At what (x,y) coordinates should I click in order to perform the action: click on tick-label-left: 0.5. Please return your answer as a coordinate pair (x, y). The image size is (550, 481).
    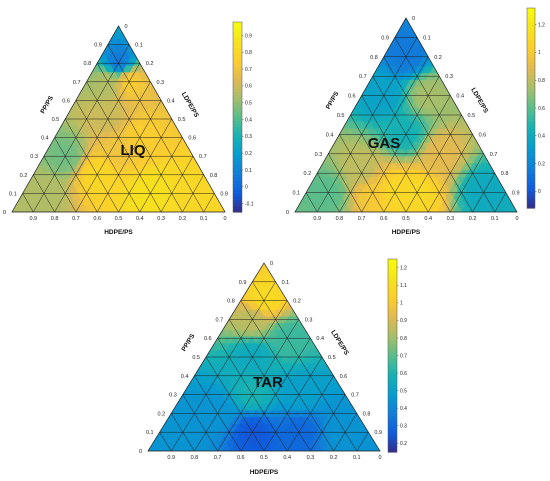
    Looking at the image, I should click on (56, 120).